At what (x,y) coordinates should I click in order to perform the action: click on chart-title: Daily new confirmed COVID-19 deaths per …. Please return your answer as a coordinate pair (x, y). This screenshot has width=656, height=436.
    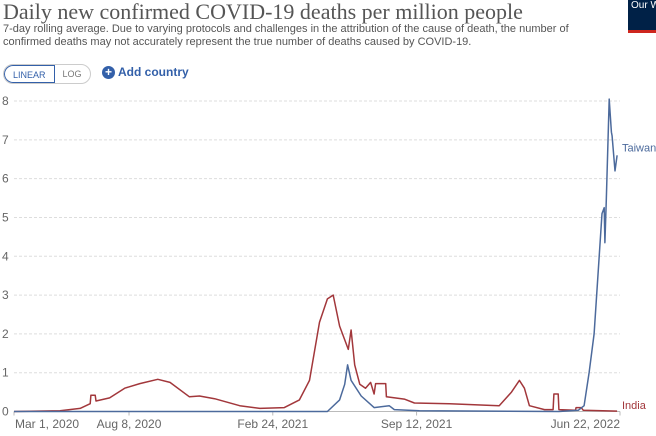
    Looking at the image, I should click on (263, 12).